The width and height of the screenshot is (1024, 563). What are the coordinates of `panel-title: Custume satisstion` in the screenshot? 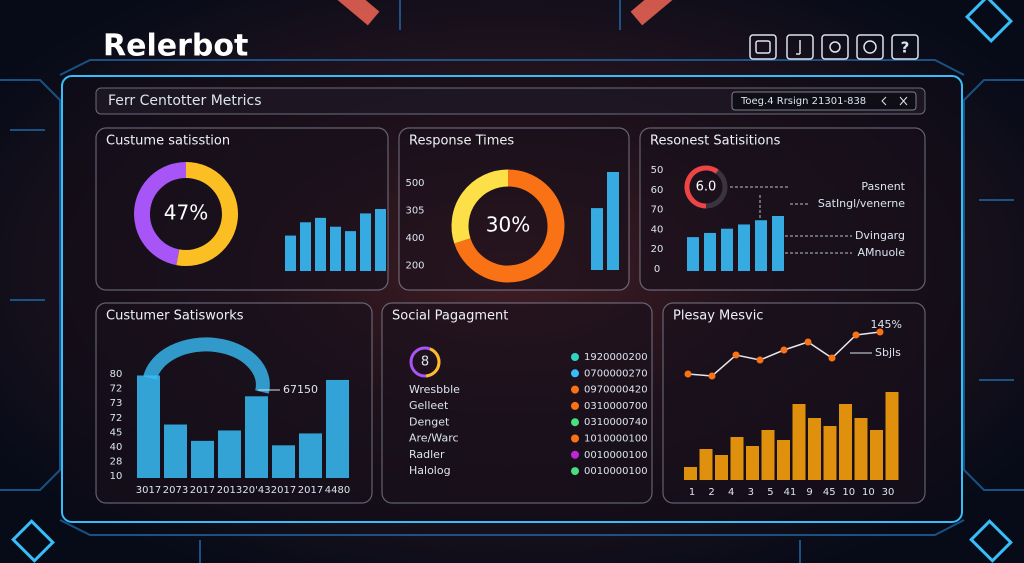 It's located at (168, 141).